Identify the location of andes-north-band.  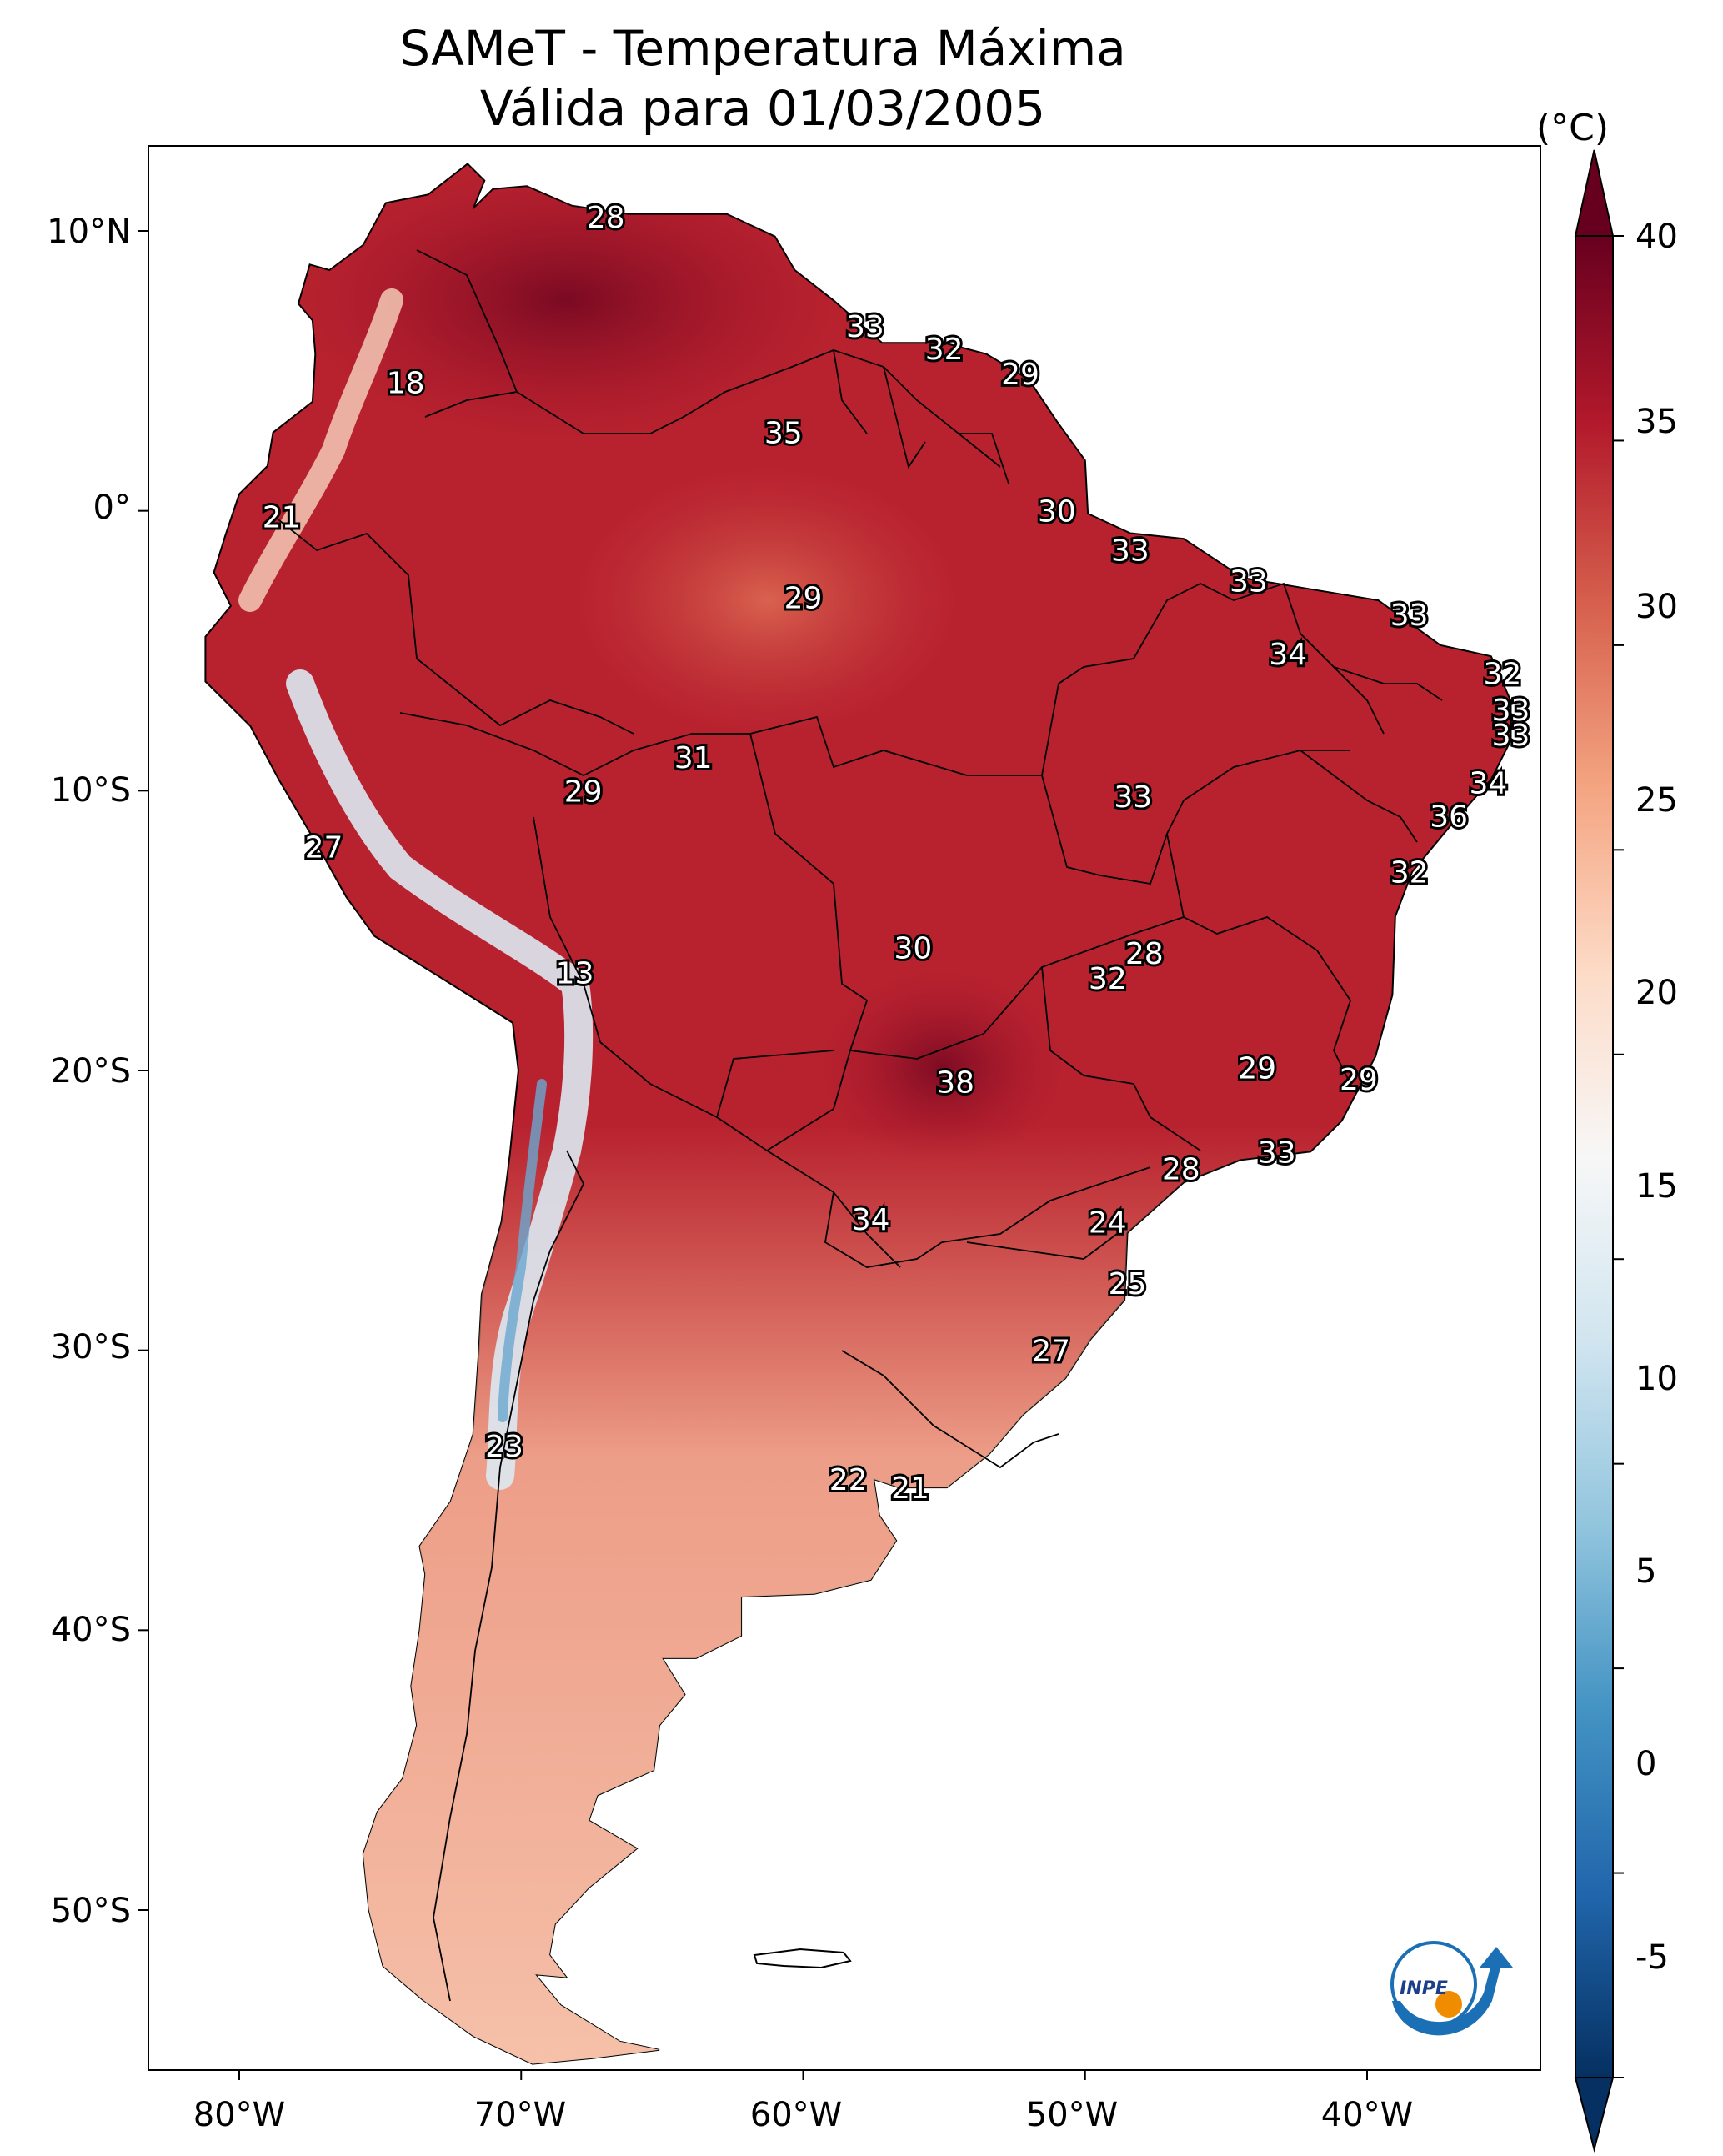
(320, 450).